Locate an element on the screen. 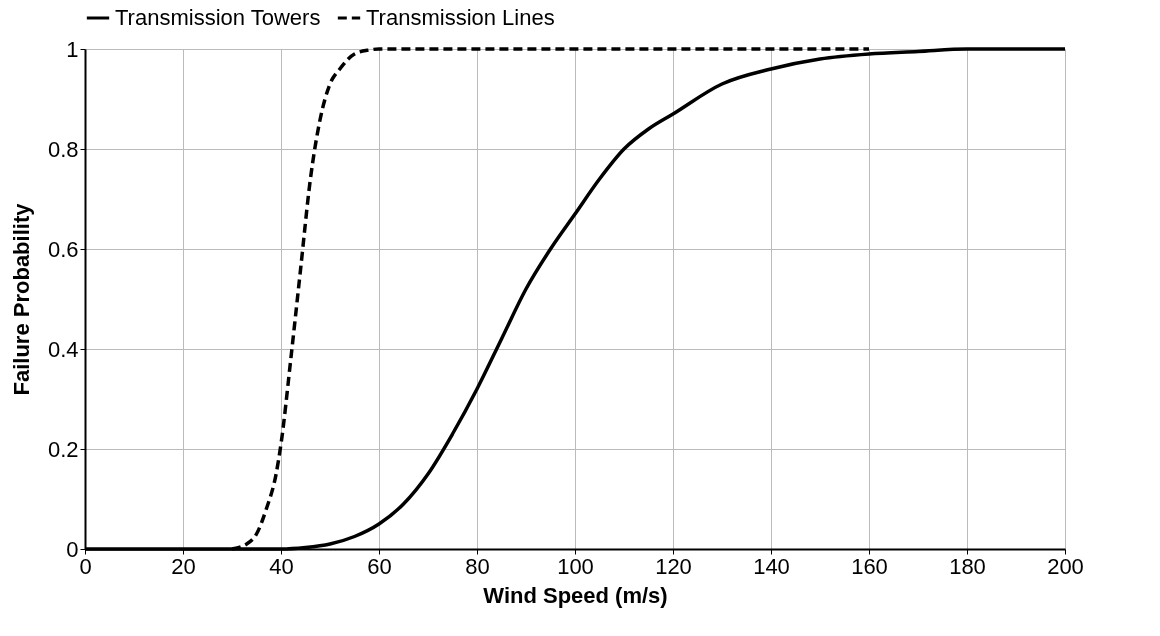 The width and height of the screenshot is (1160, 636). x-tick-label: 120 is located at coordinates (673, 566).